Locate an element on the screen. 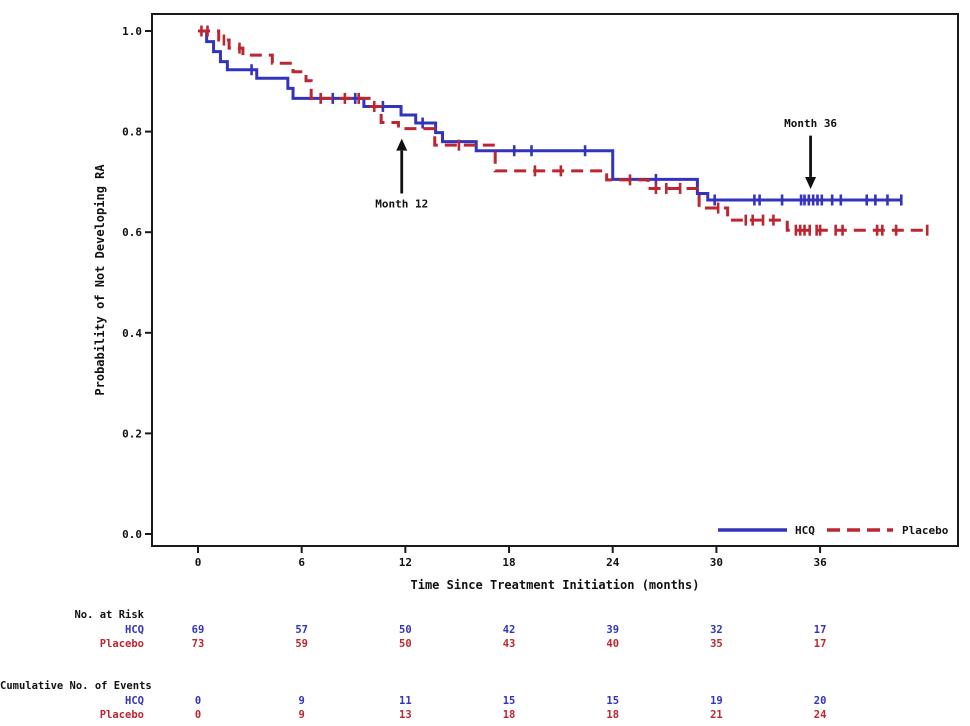  y-tick-label: 0.2 is located at coordinates (132, 433).